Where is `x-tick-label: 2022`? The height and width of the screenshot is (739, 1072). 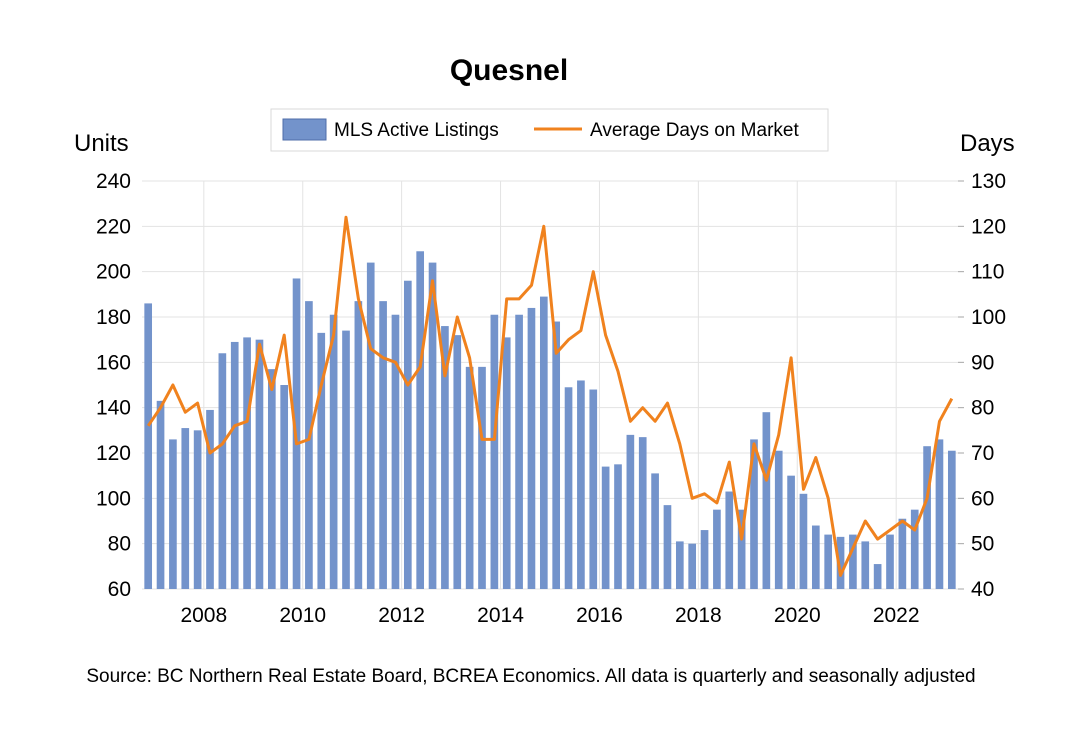
x-tick-label: 2022 is located at coordinates (896, 615).